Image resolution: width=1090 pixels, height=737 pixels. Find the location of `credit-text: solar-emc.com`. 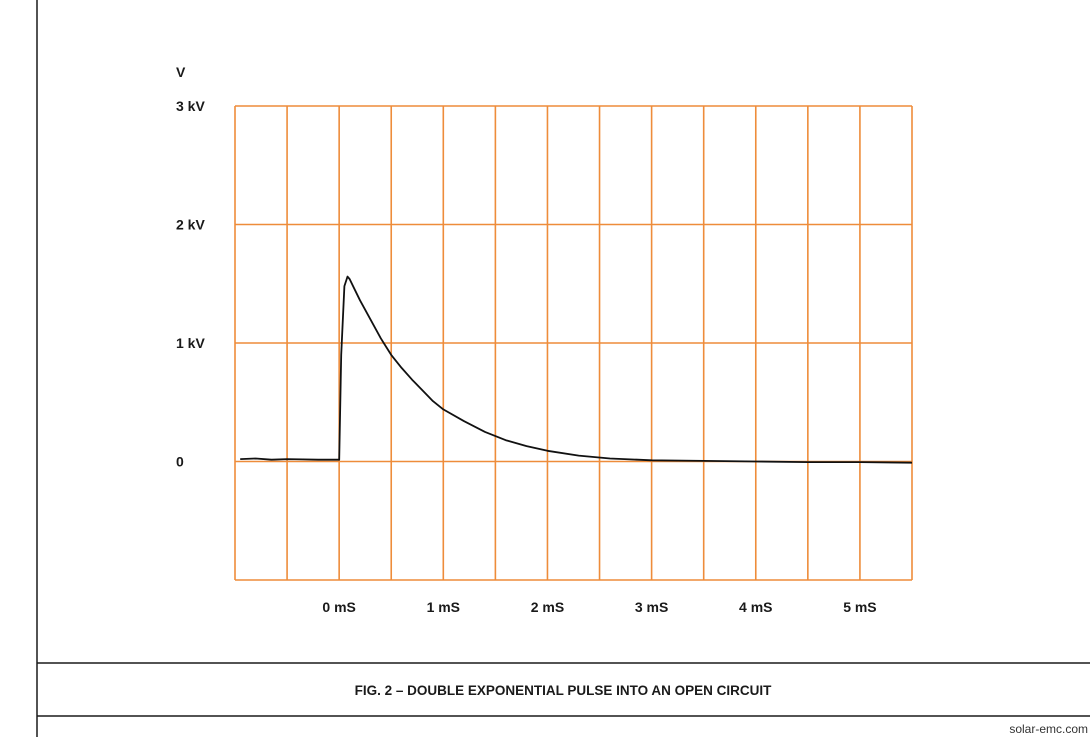

credit-text: solar-emc.com is located at coordinates (1048, 729).